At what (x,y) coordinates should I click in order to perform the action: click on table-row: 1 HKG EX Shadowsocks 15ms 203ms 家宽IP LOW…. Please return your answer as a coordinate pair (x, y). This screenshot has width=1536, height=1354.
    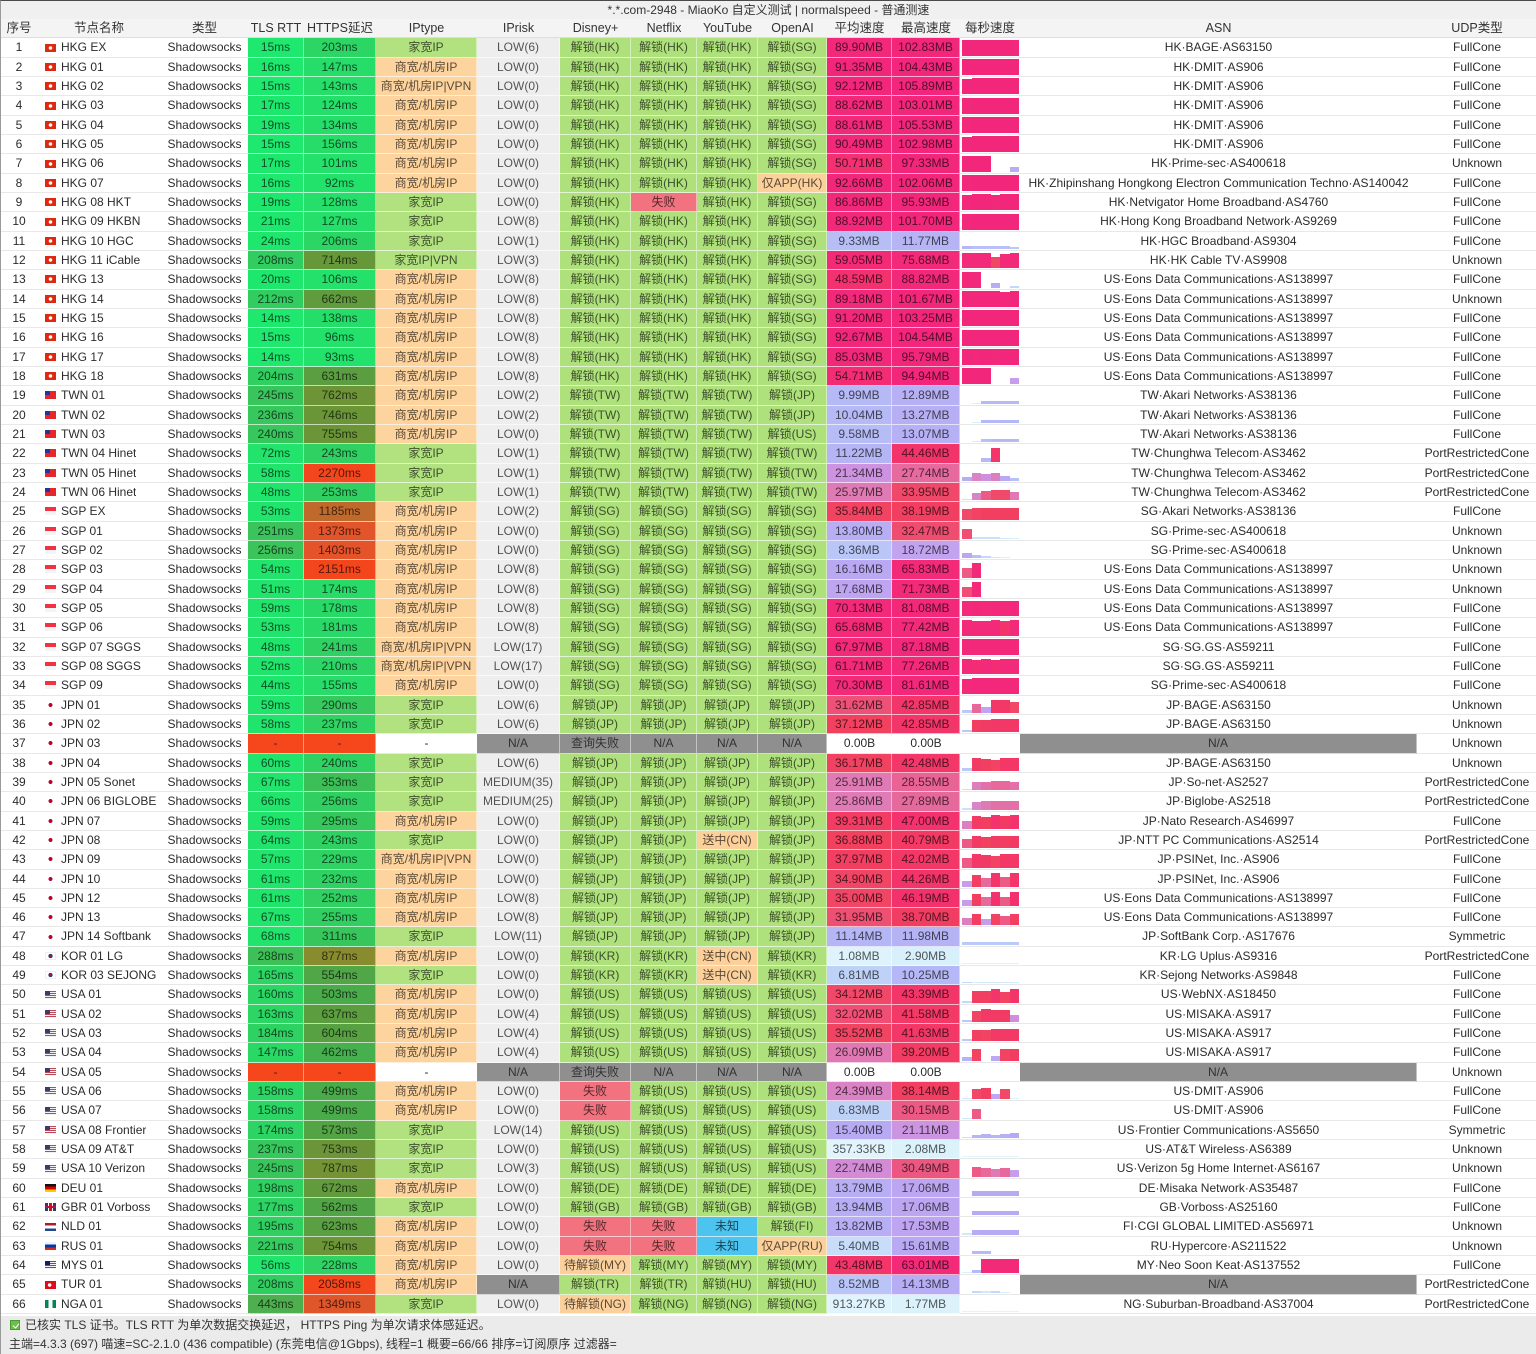
    Looking at the image, I should click on (768, 48).